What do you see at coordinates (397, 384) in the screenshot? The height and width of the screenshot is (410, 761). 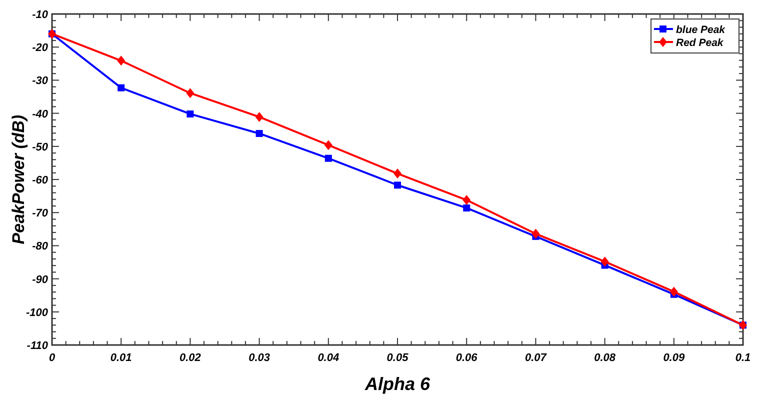 I see `x-axis-title: Alpha 6` at bounding box center [397, 384].